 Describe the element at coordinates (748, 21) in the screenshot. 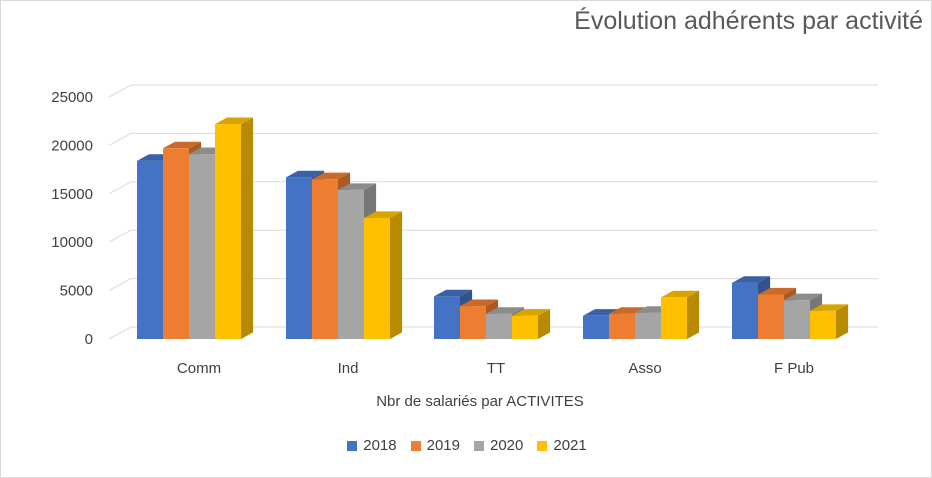

I see `chart-title: Évolution adhérents par activité` at that location.